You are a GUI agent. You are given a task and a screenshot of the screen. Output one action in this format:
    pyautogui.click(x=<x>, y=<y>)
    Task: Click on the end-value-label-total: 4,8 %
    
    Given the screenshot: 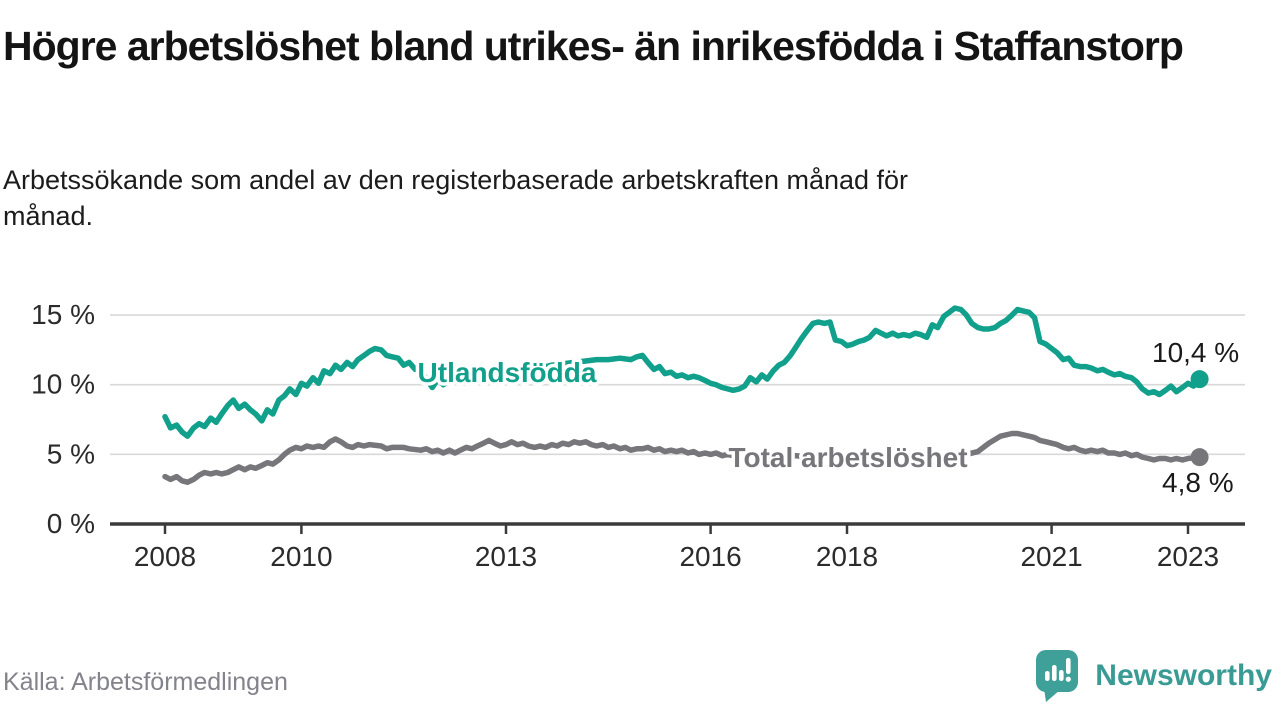 What is the action you would take?
    pyautogui.click(x=1198, y=482)
    